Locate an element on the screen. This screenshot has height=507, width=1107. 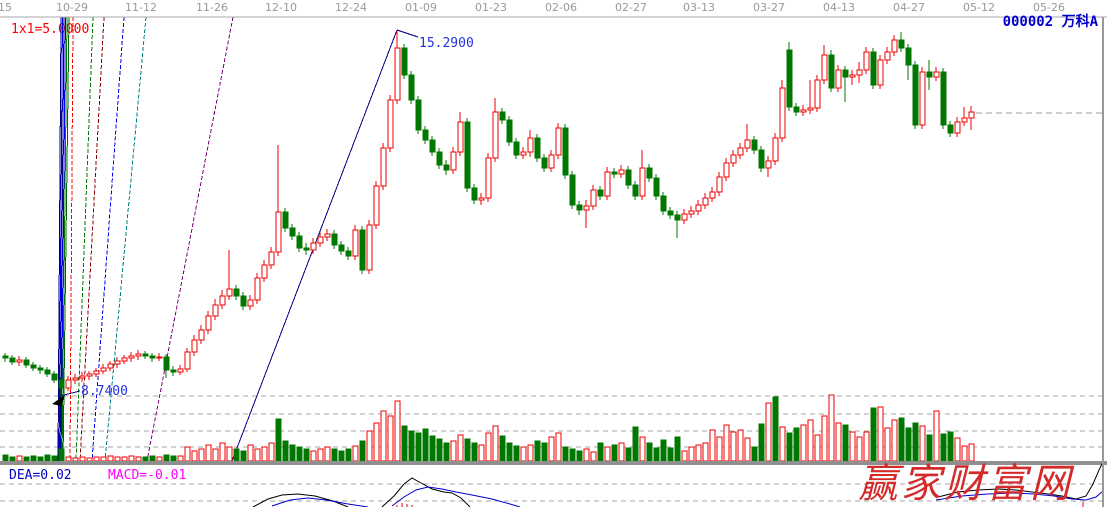
date-tick-label: 10-29 is located at coordinates (72, 7).